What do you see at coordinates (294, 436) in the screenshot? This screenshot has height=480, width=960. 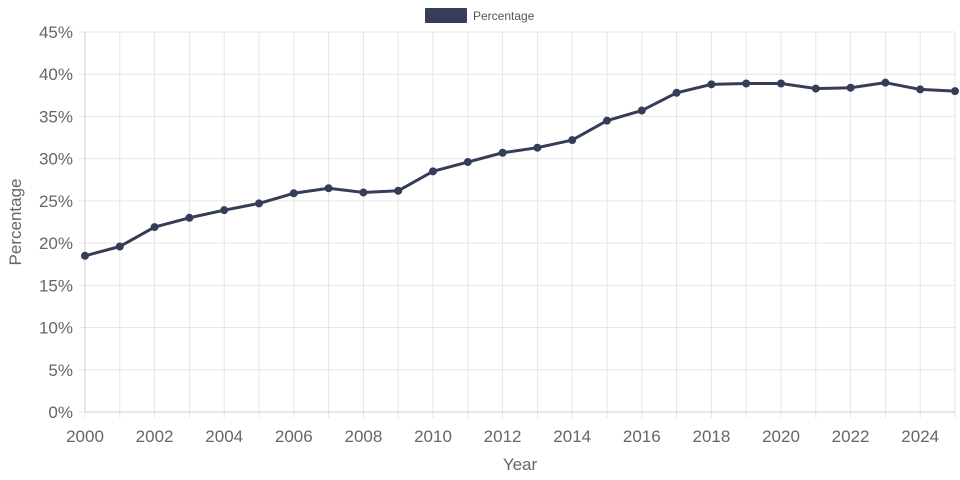 I see `x-tick-label: 2006` at bounding box center [294, 436].